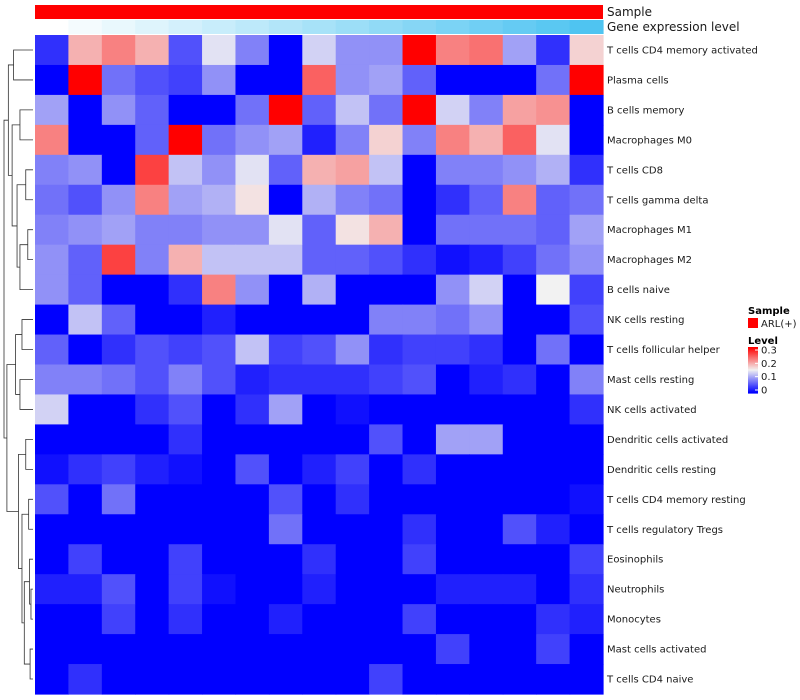 This screenshot has height=700, width=800. I want to click on legend-sample-title: Sample, so click(769, 311).